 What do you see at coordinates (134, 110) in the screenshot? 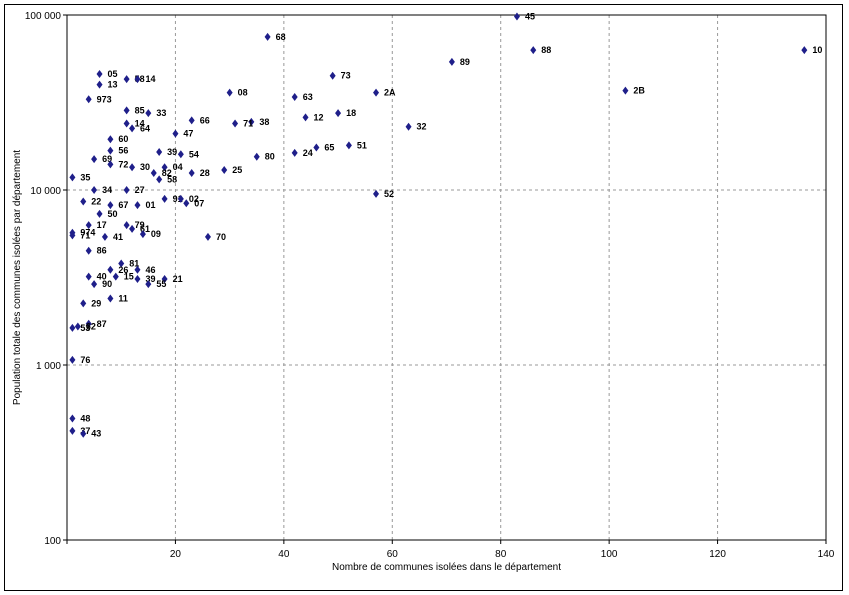
I see `data-point: 85` at bounding box center [134, 110].